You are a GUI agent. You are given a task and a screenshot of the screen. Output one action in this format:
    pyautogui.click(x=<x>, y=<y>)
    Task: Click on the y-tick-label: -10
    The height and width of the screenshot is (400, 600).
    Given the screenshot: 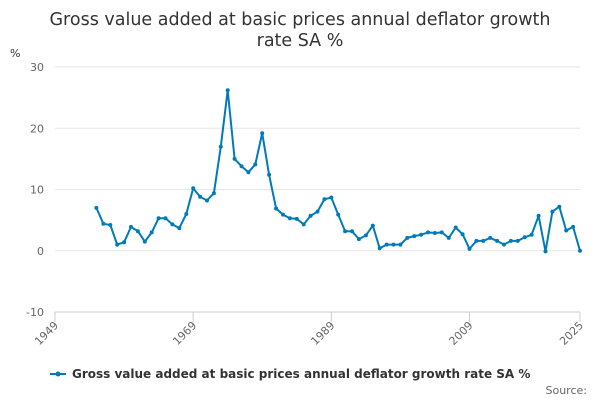 What is the action you would take?
    pyautogui.click(x=35, y=312)
    